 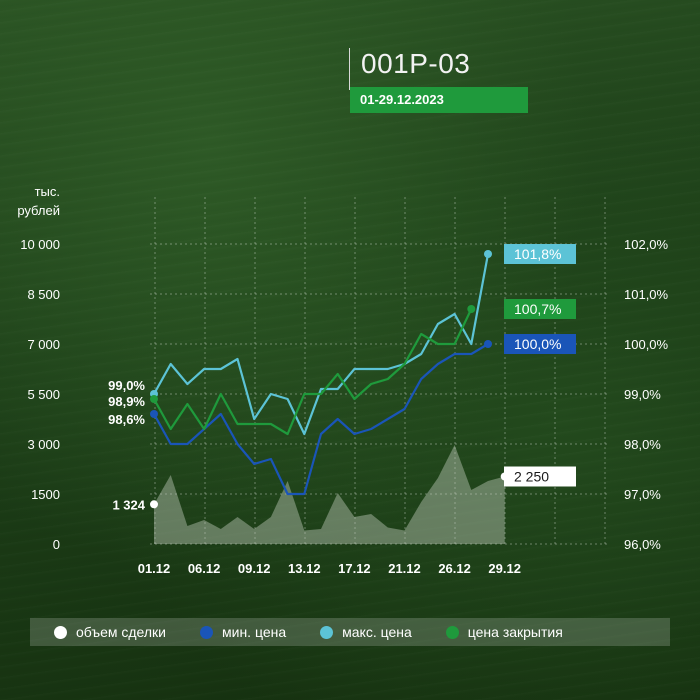 What do you see at coordinates (254, 568) in the screenshot?
I see `x-tick-label: 09.12` at bounding box center [254, 568].